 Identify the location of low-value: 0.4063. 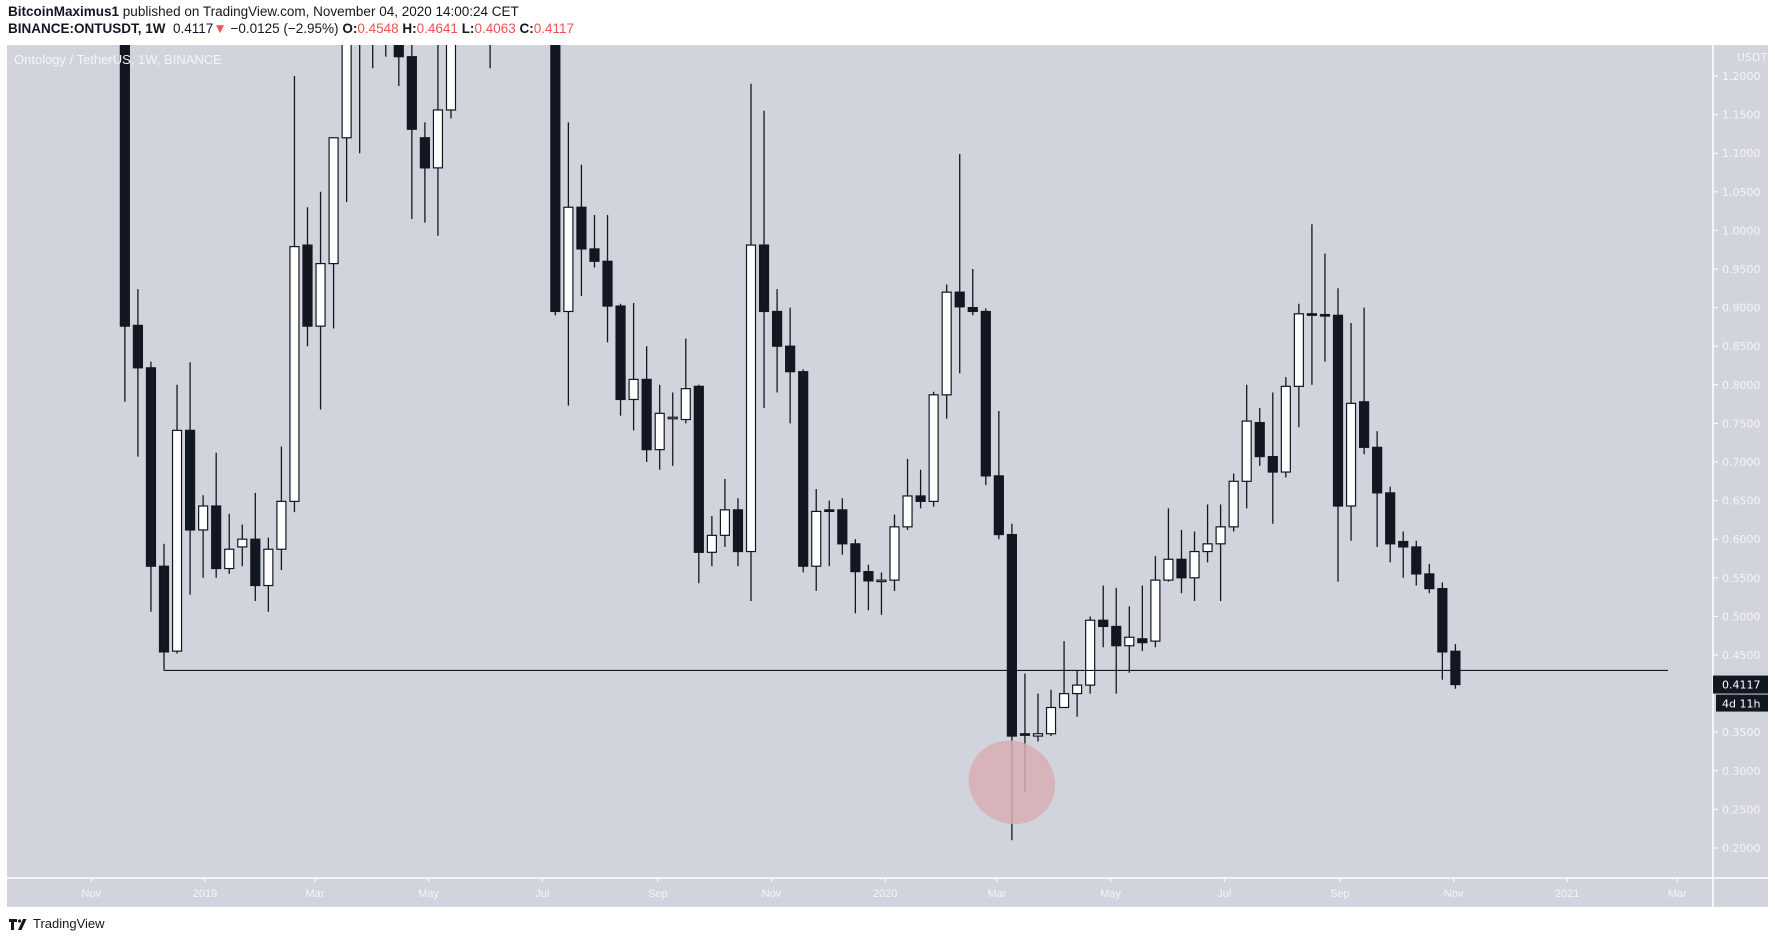
(495, 28).